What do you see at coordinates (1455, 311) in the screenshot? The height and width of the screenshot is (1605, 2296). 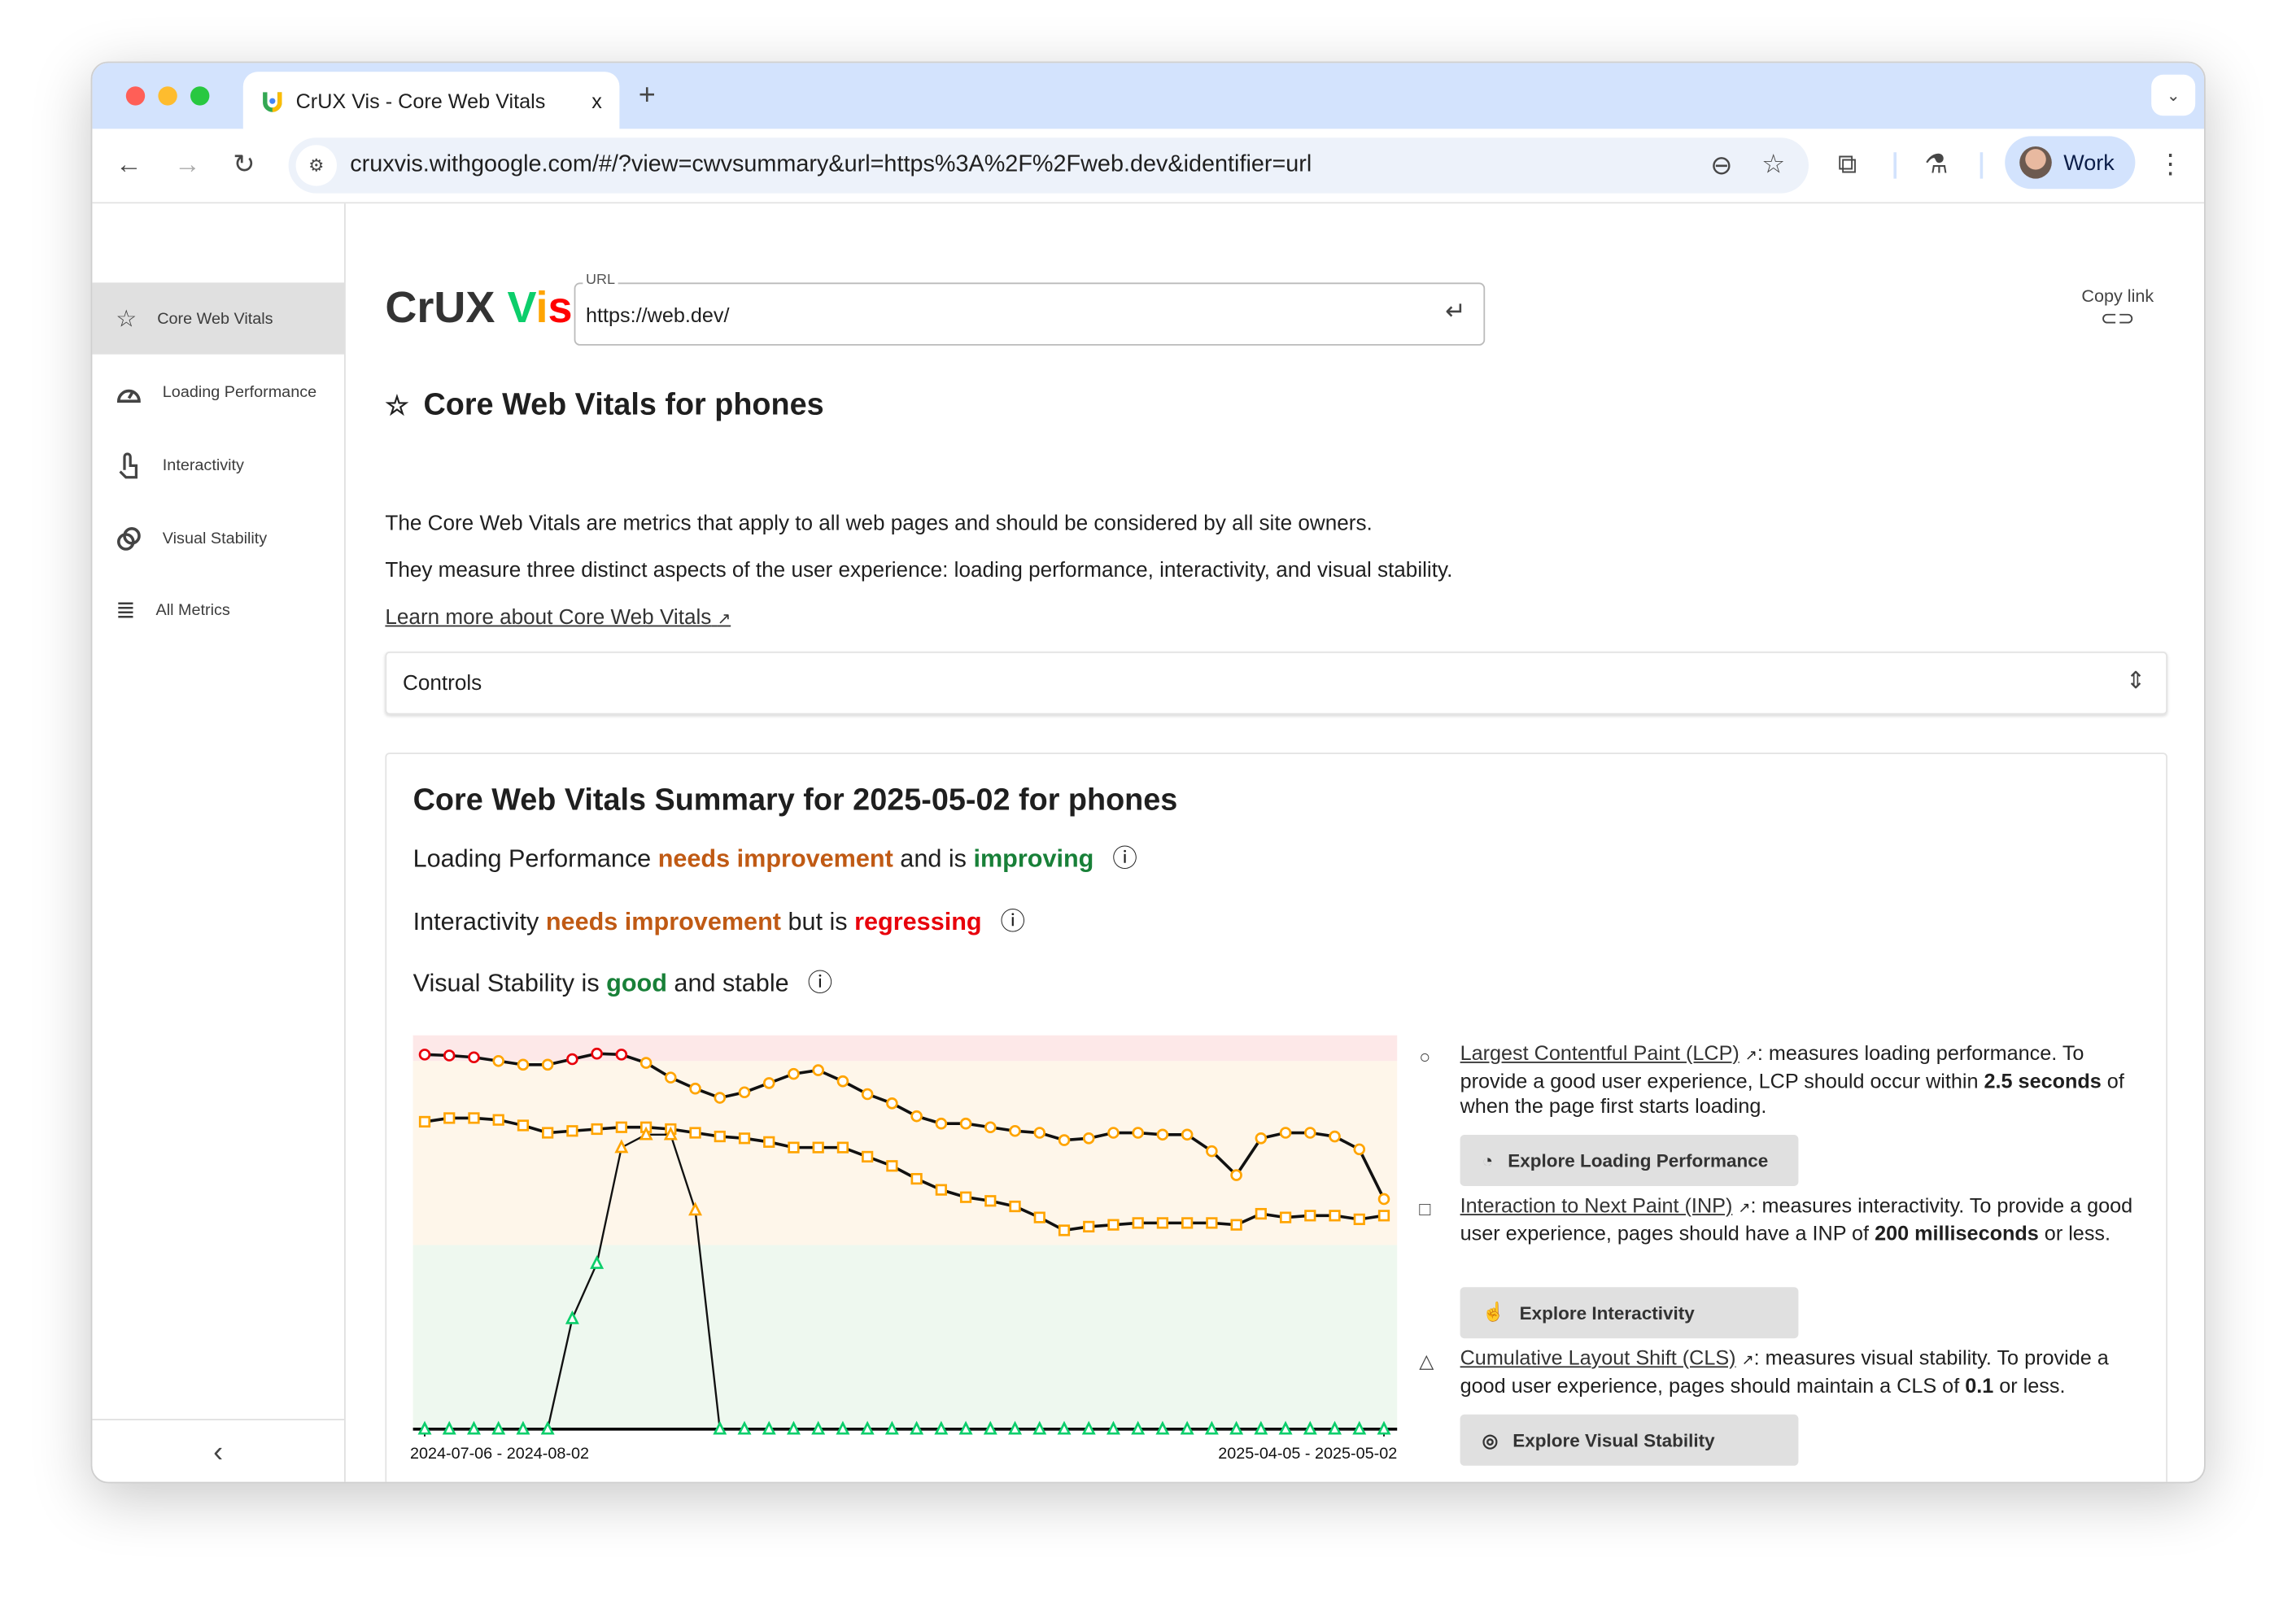 I see `enter-return-icon: ↵` at bounding box center [1455, 311].